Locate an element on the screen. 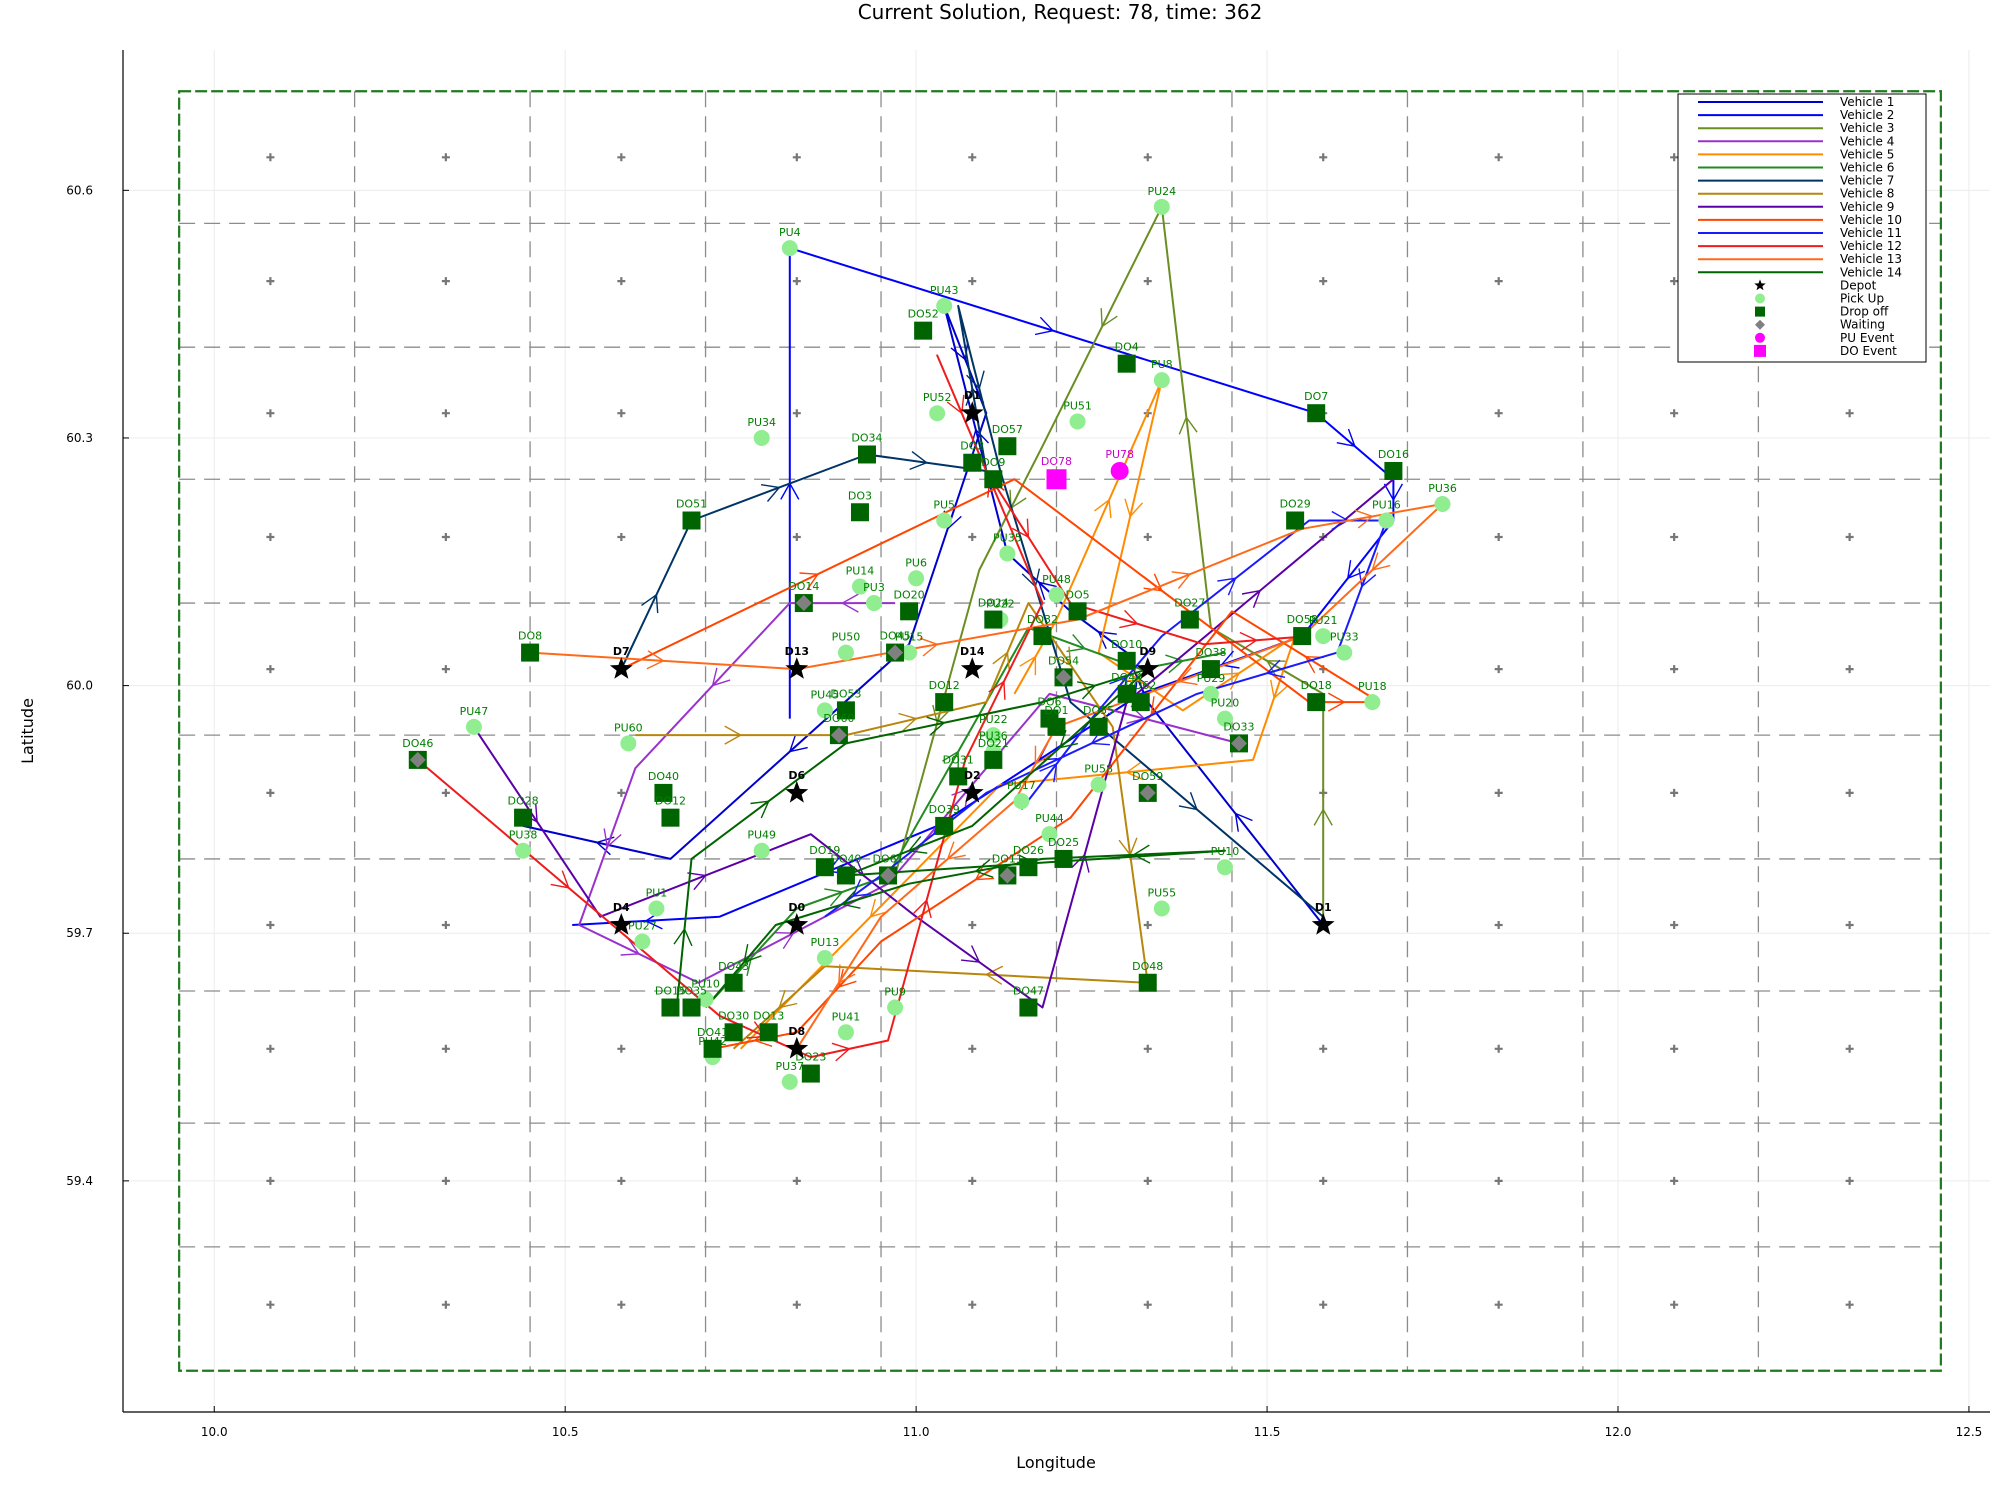 Image resolution: width=2000 pixels, height=1500 pixels. dropoff-label: DO15 is located at coordinates (670, 991).